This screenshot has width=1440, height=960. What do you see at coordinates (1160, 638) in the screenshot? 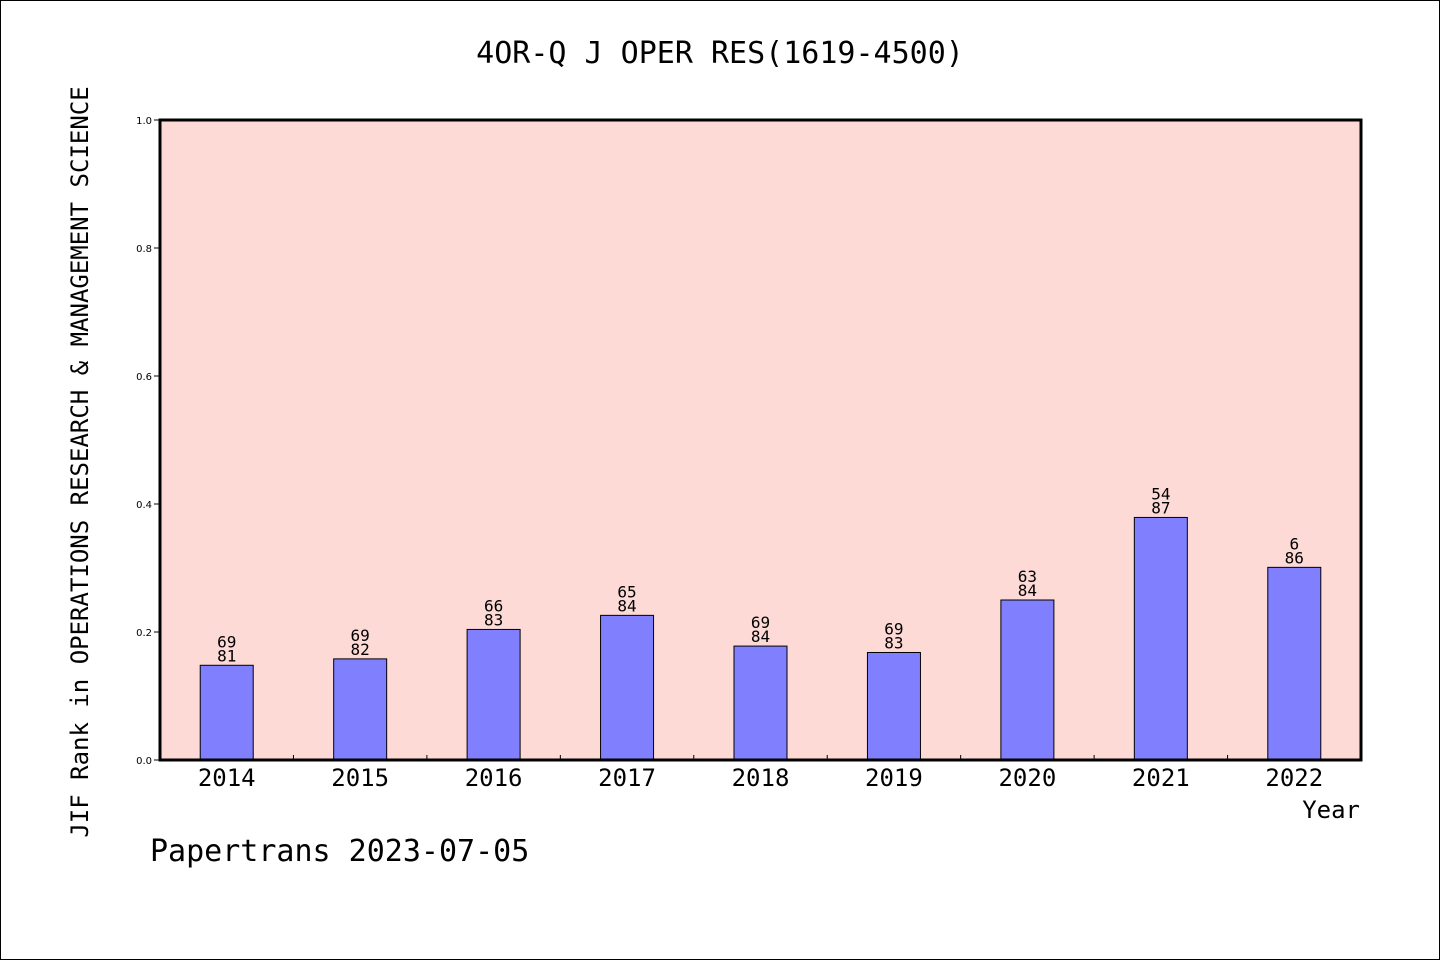
I see `bar-2021` at bounding box center [1160, 638].